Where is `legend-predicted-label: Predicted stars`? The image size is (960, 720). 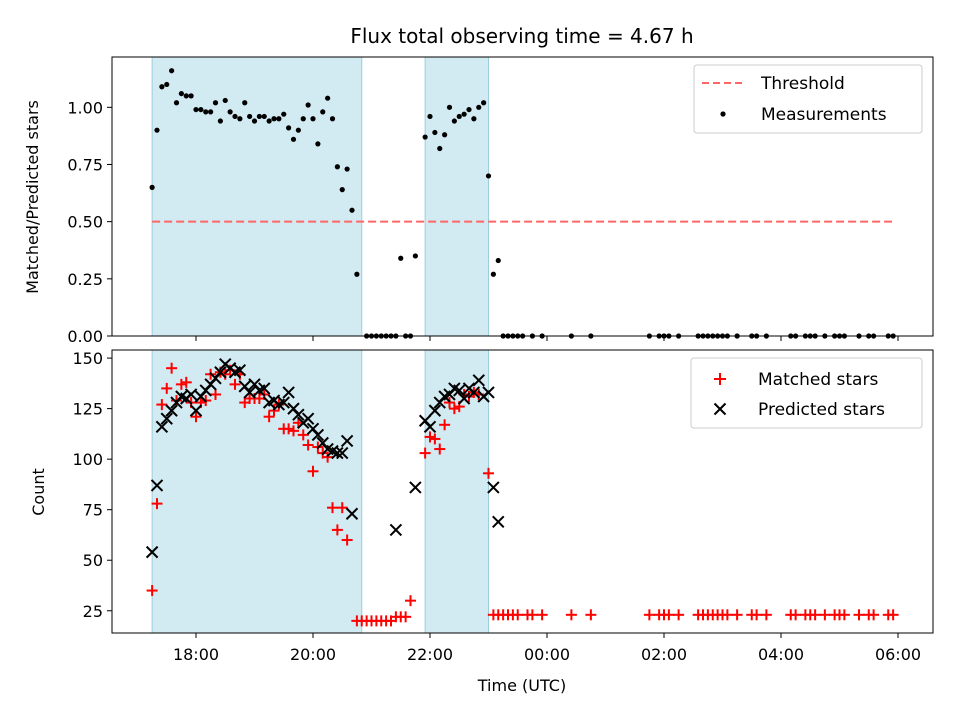 legend-predicted-label: Predicted stars is located at coordinates (821, 410).